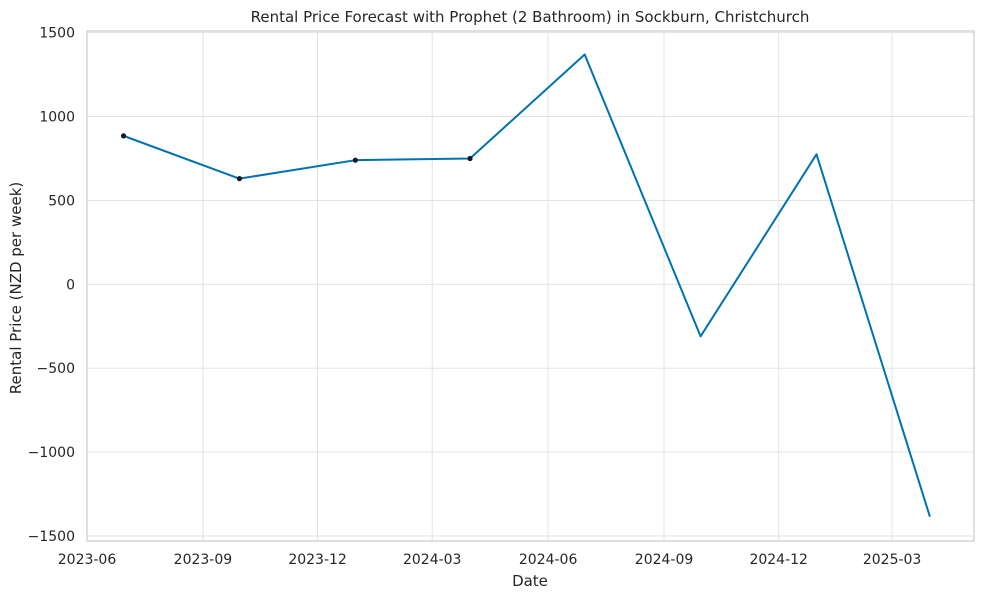  I want to click on observed-series, so click(296, 157).